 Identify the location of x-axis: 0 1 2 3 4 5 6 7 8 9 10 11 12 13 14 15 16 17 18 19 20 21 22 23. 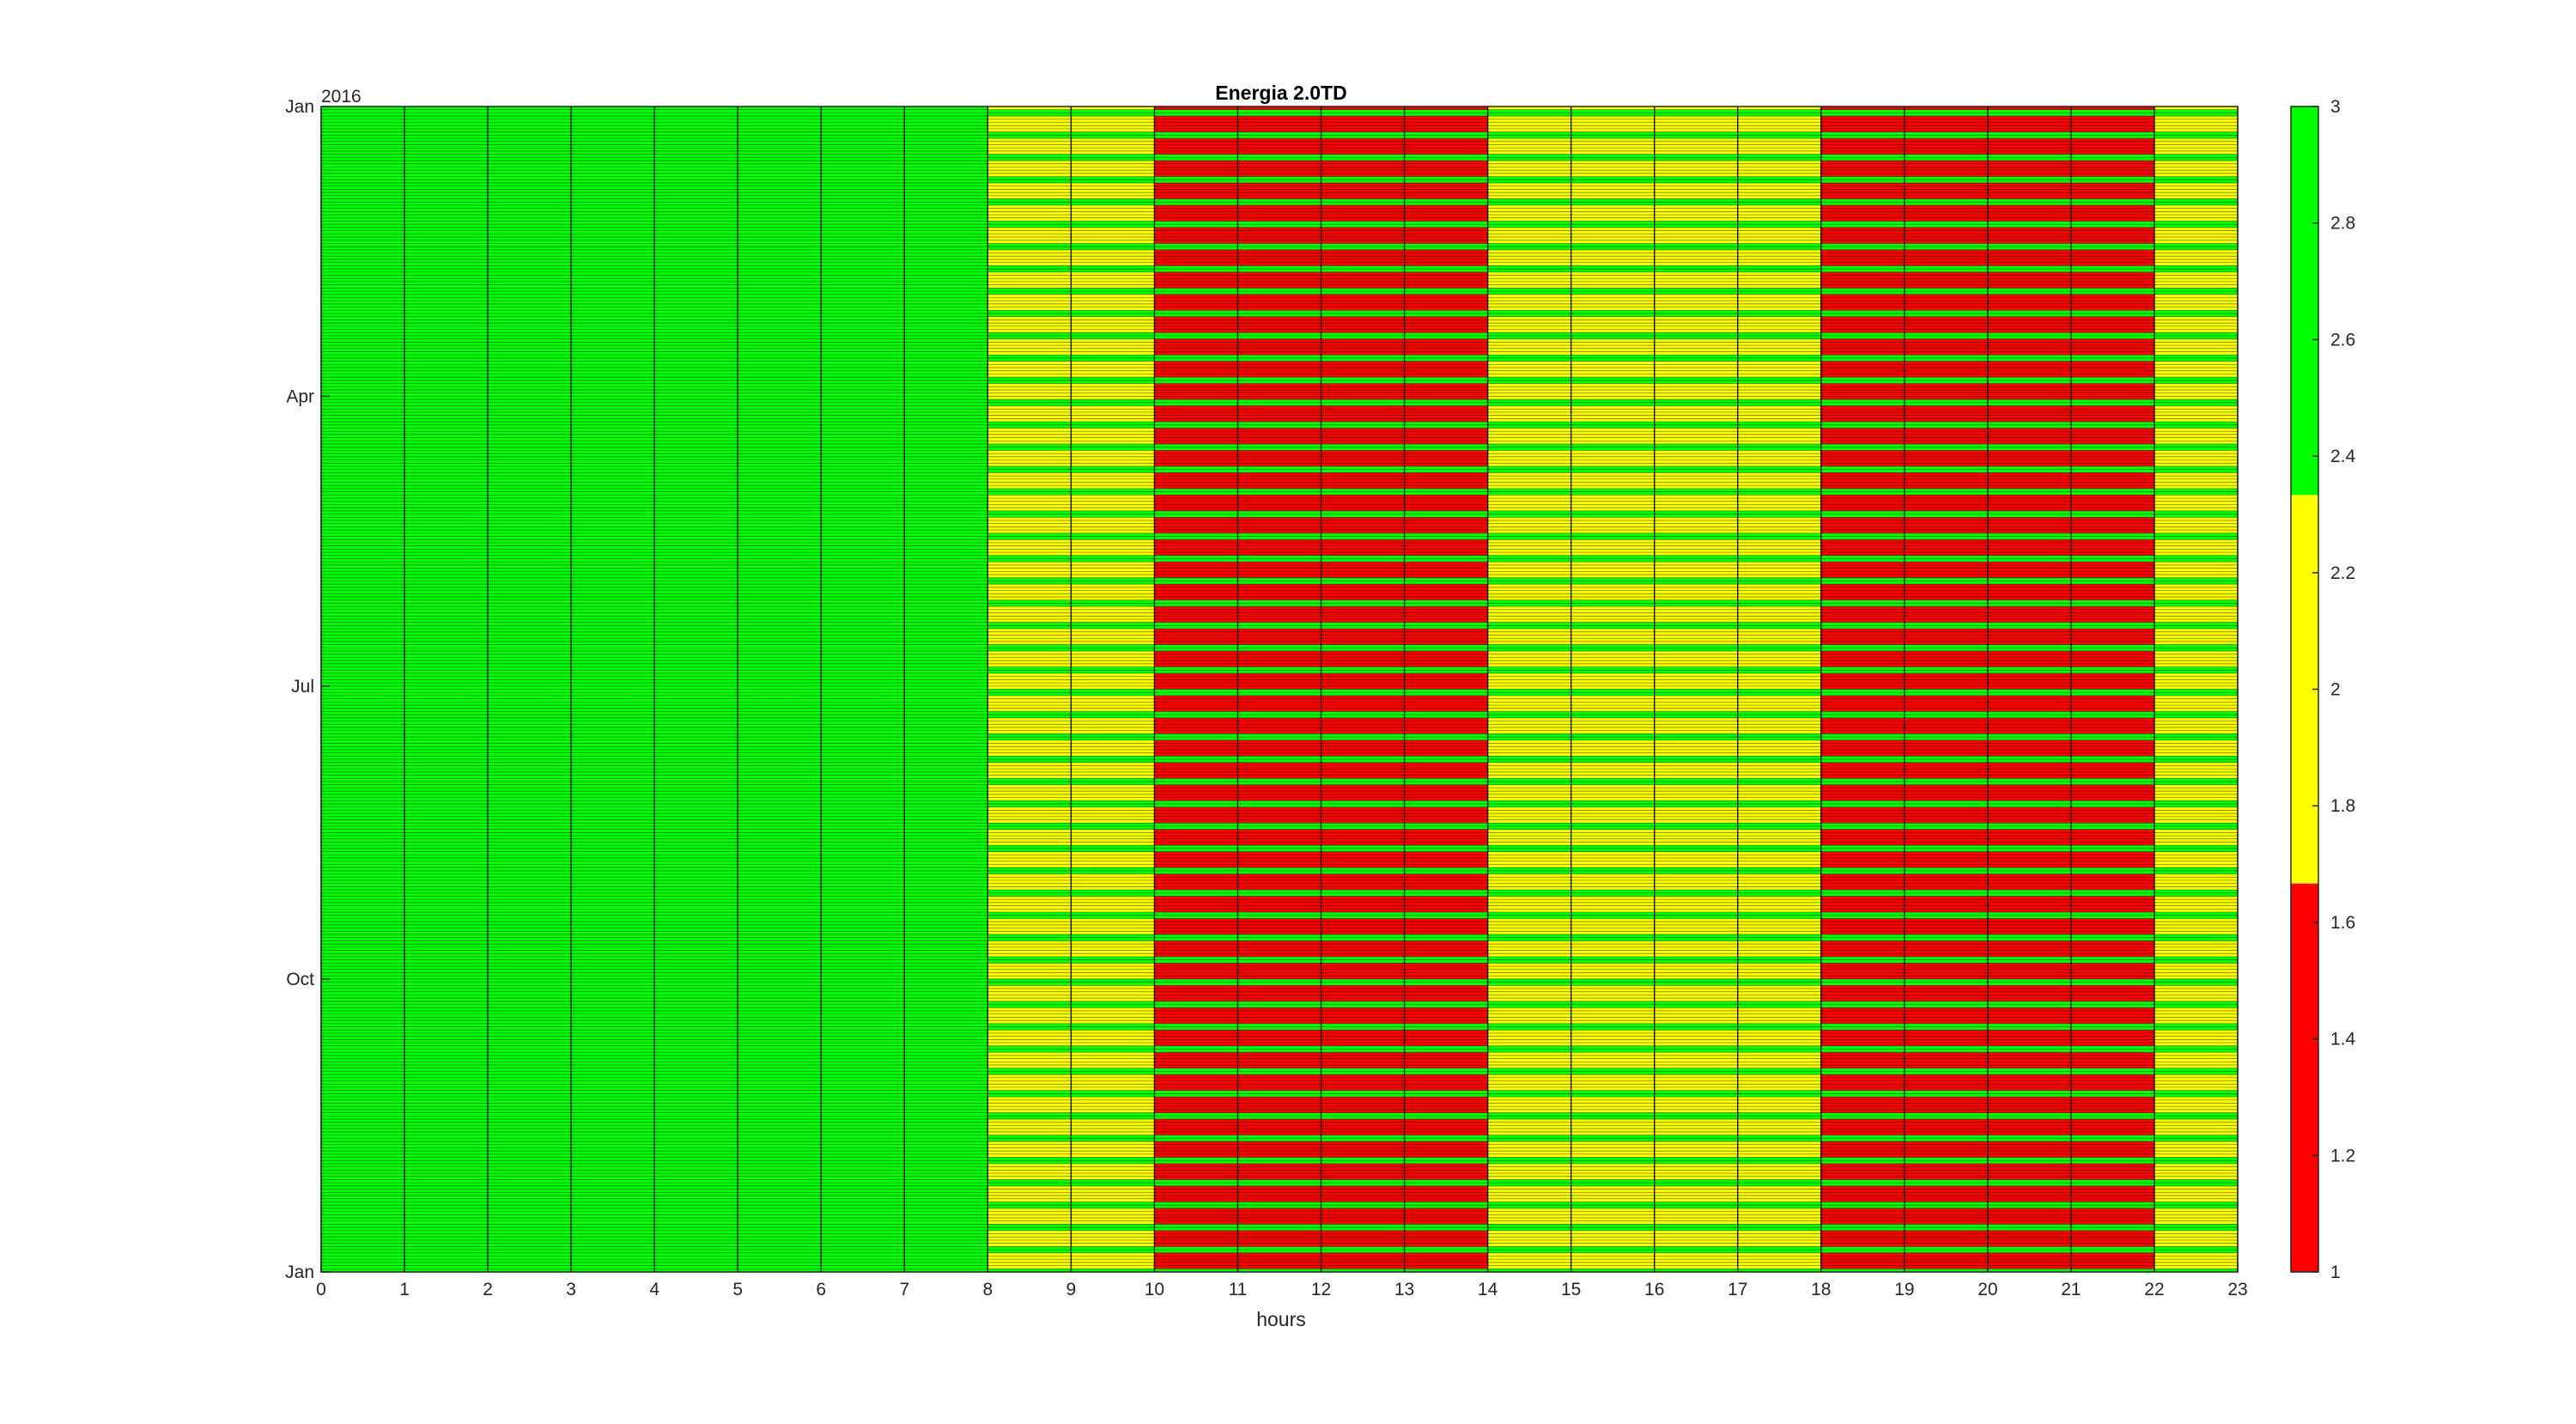
(1282, 1281).